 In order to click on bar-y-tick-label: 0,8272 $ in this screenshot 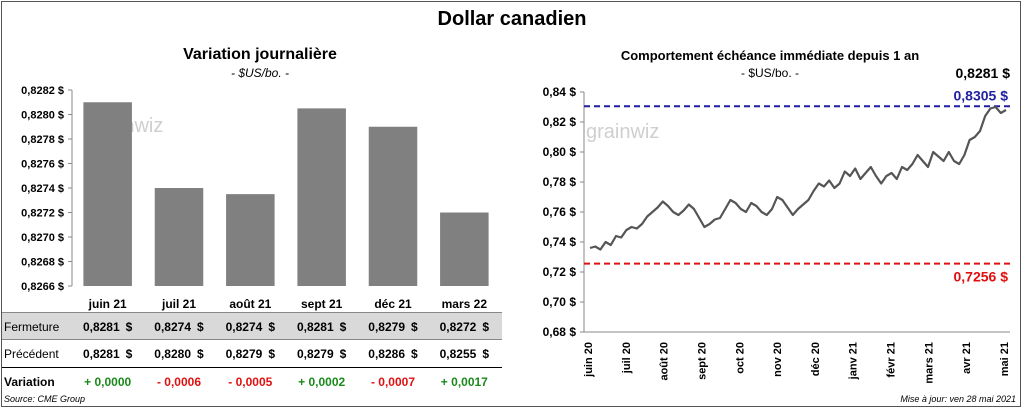, I will do `click(42, 214)`.